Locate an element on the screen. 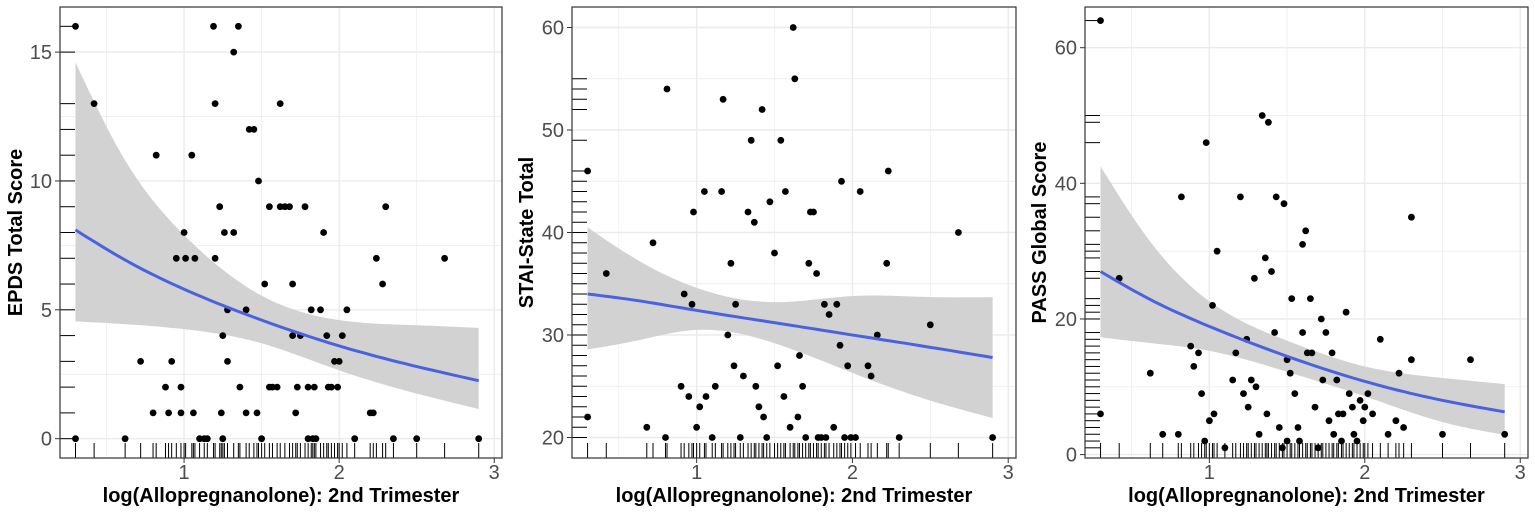  y-tick-label: 15 is located at coordinates (41, 53).